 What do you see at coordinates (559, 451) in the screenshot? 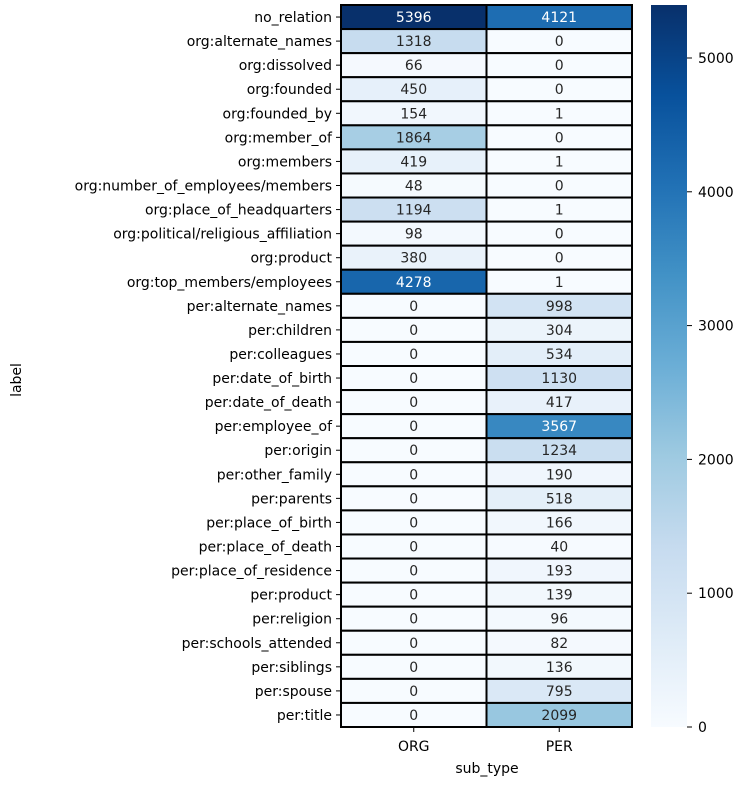
I see `cell-value-label: 1234` at bounding box center [559, 451].